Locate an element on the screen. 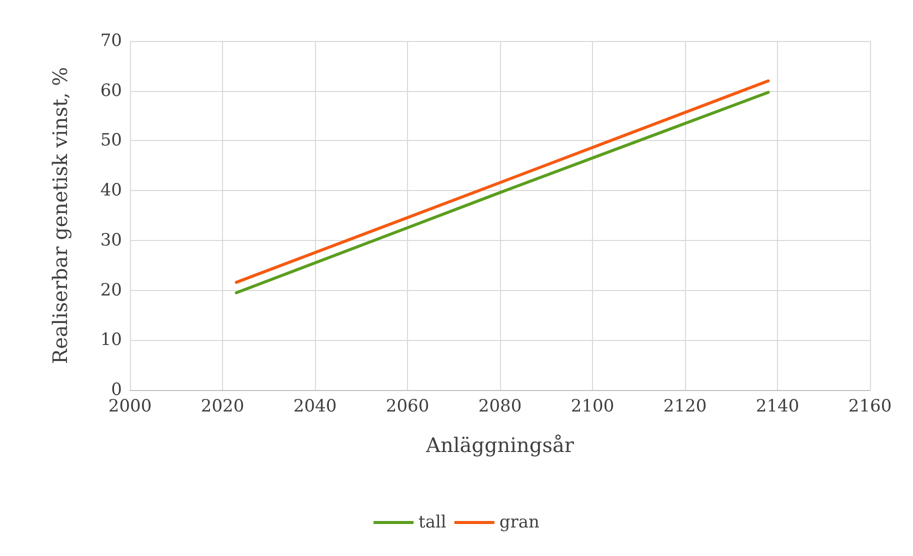 The height and width of the screenshot is (556, 913). x-tick-label: 2120 is located at coordinates (685, 406).